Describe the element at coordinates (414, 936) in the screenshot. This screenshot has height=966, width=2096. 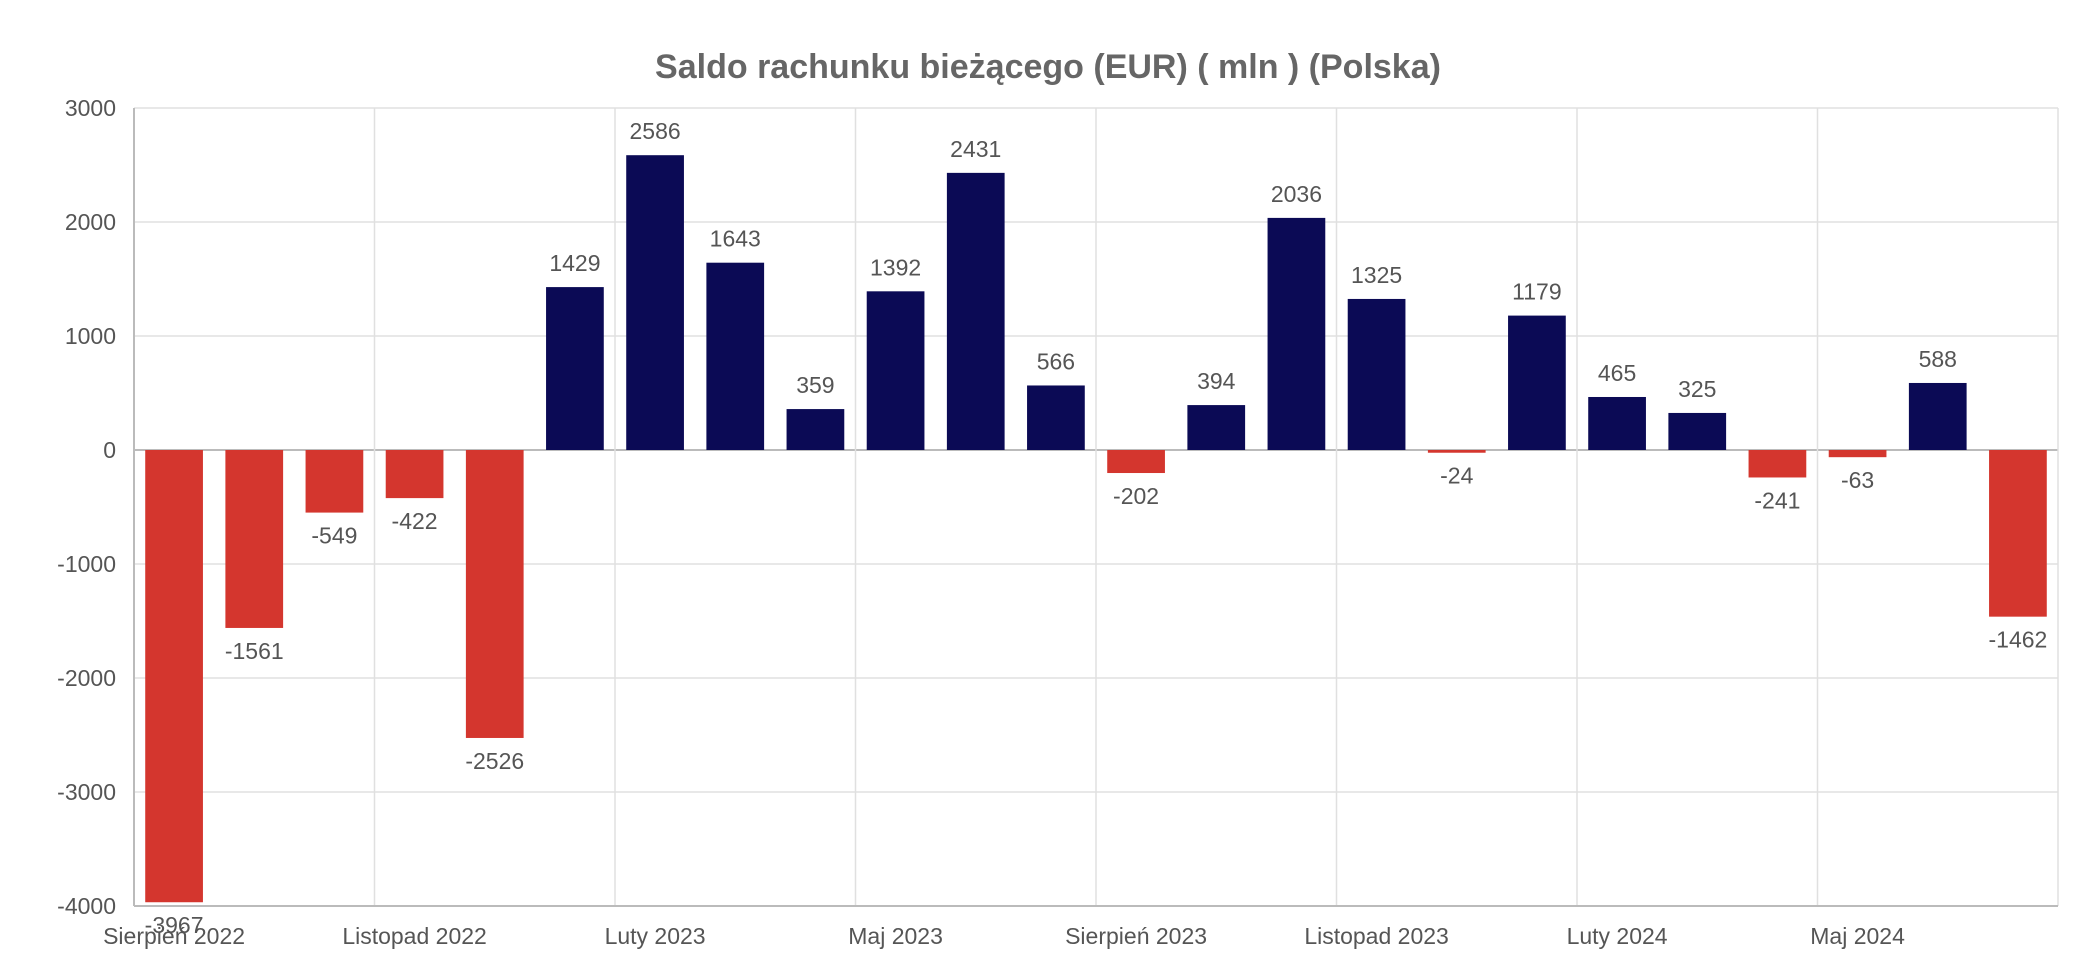
I see `x-tick-label: Listopad 2022` at that location.